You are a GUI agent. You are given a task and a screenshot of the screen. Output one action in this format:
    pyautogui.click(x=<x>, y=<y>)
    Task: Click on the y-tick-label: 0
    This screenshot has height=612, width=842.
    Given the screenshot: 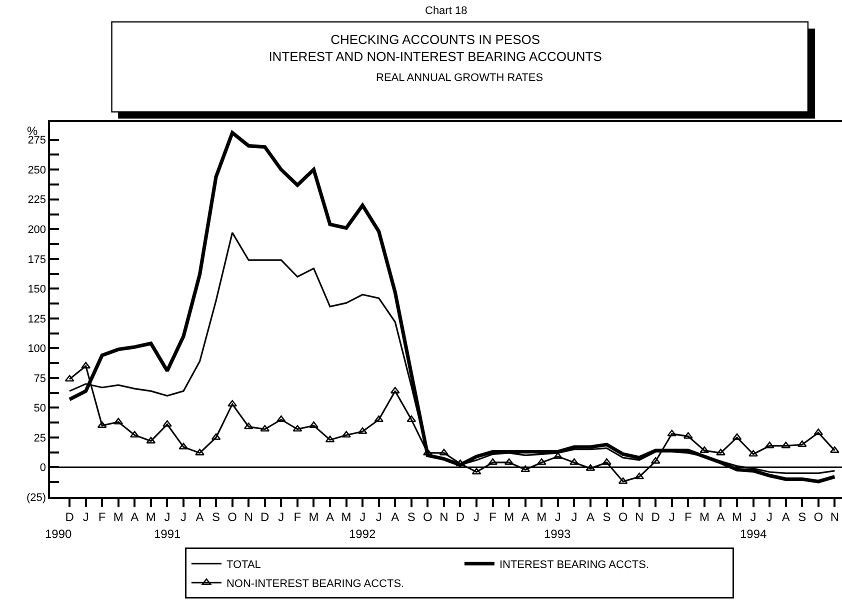 What is the action you would take?
    pyautogui.click(x=43, y=468)
    